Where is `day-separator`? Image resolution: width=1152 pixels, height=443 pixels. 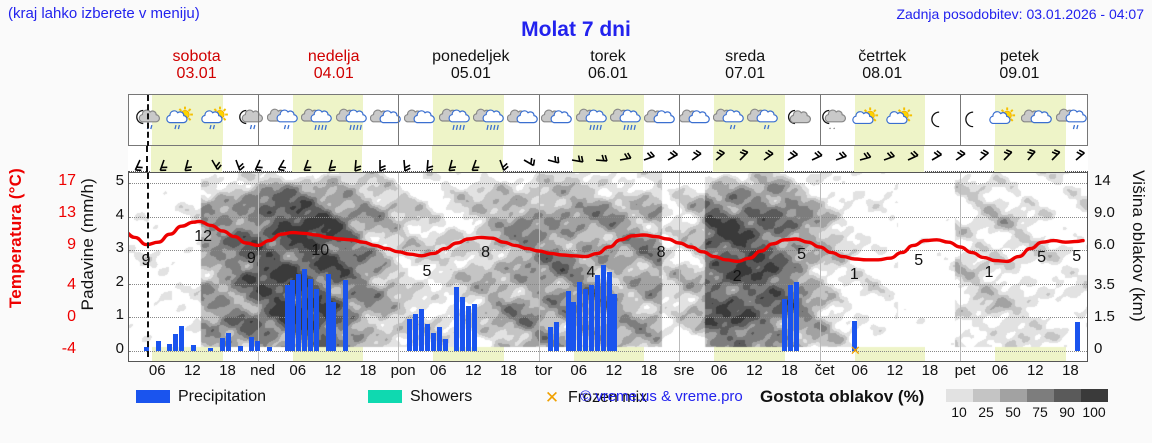 day-separator is located at coordinates (680, 121).